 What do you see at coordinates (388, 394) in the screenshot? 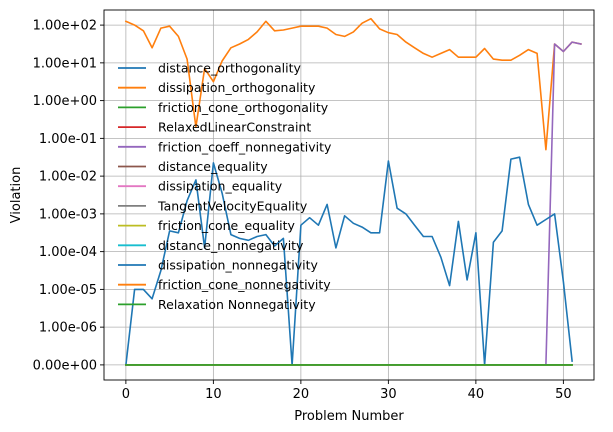
I see `x-tick-label: 30` at bounding box center [388, 394].